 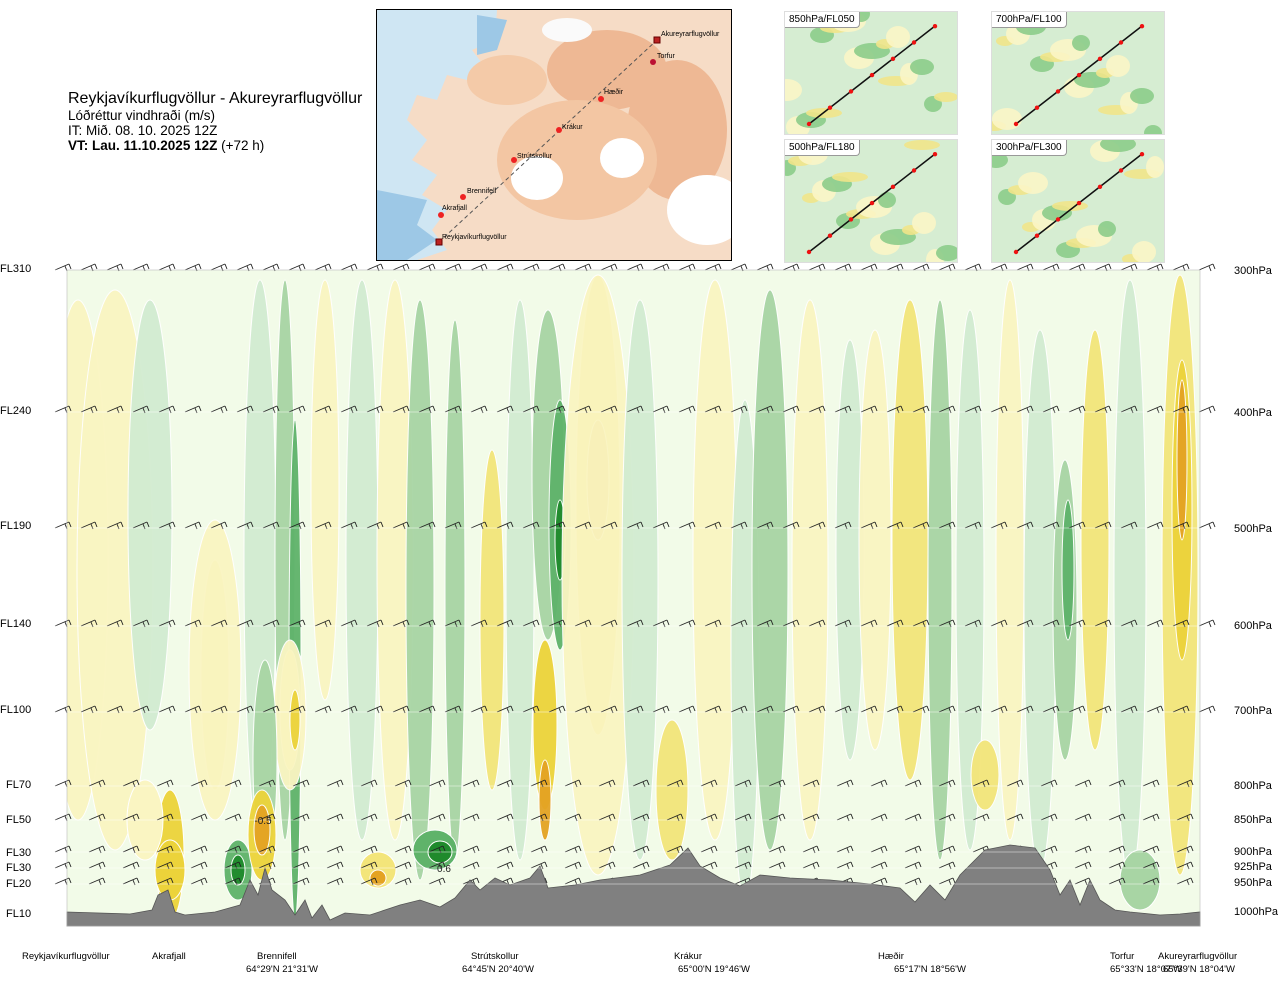 What do you see at coordinates (666, 56) in the screenshot?
I see `map-label-torfur: Torfur` at bounding box center [666, 56].